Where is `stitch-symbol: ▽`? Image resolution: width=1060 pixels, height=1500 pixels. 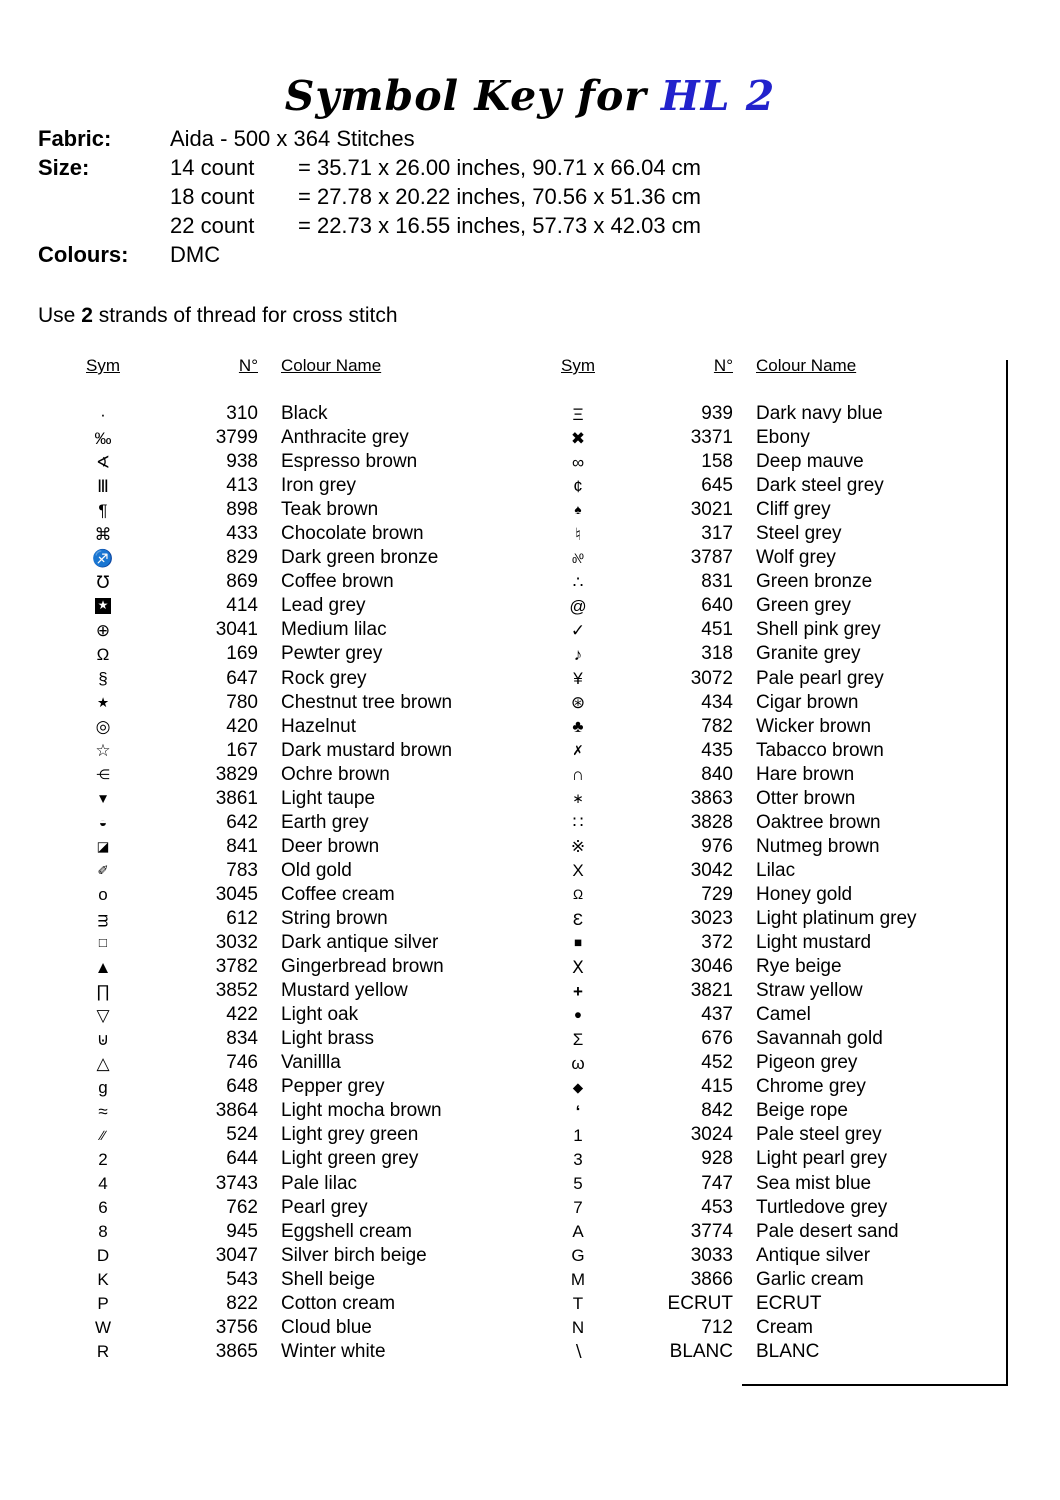
stitch-symbol: ▽ is located at coordinates (103, 1015).